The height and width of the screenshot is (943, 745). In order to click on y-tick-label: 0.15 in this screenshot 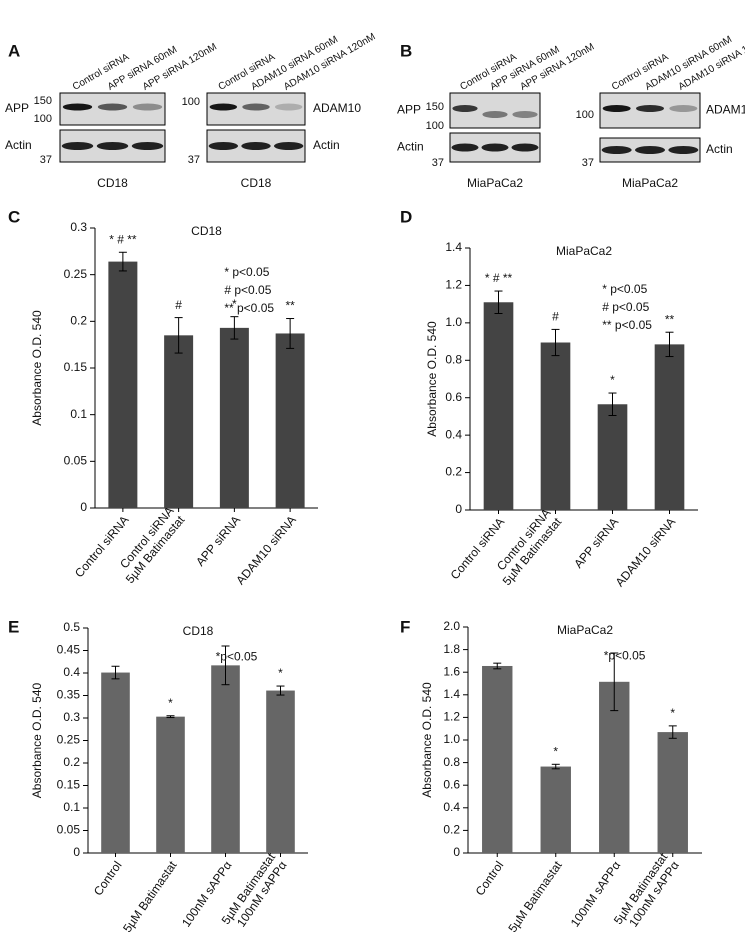, I will do `click(69, 785)`.